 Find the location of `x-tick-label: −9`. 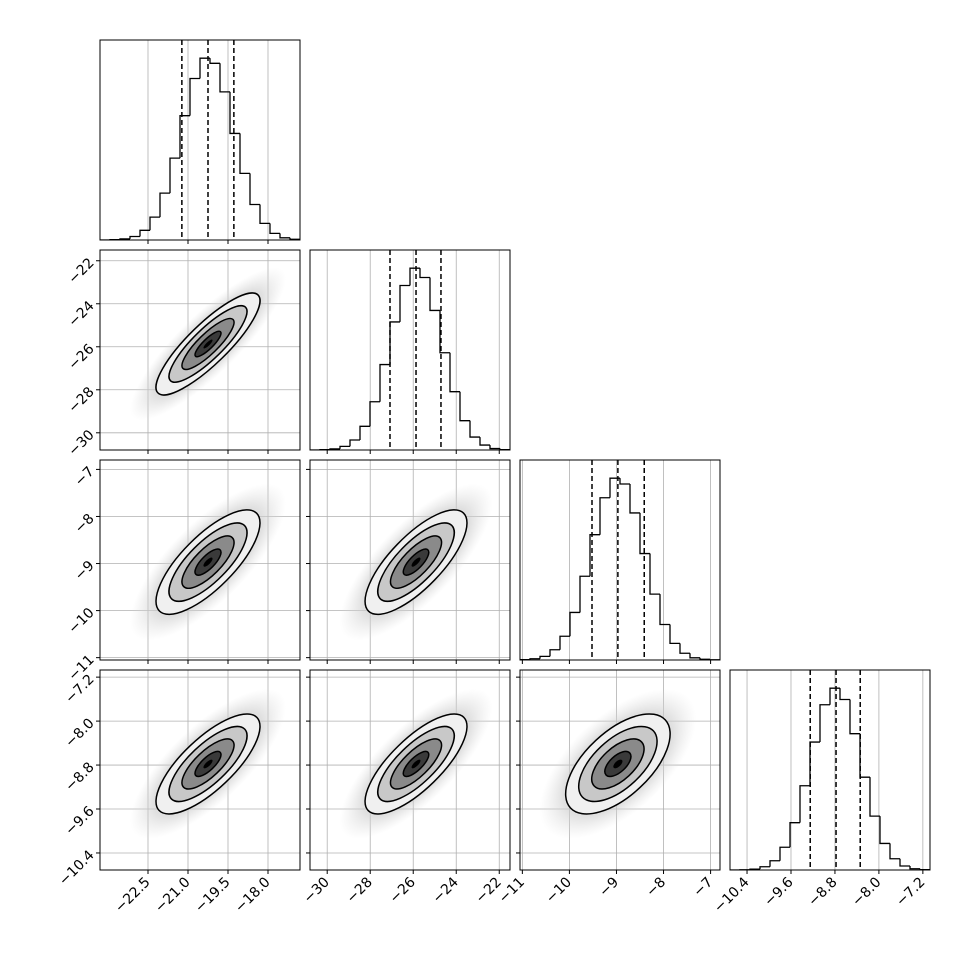

x-tick-label: −9 is located at coordinates (609, 887).